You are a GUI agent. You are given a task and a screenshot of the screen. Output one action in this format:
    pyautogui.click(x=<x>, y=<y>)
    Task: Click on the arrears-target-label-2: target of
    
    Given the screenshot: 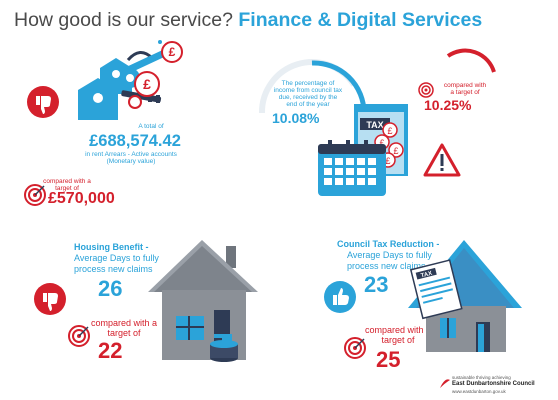 What is the action you would take?
    pyautogui.click(x=67, y=188)
    